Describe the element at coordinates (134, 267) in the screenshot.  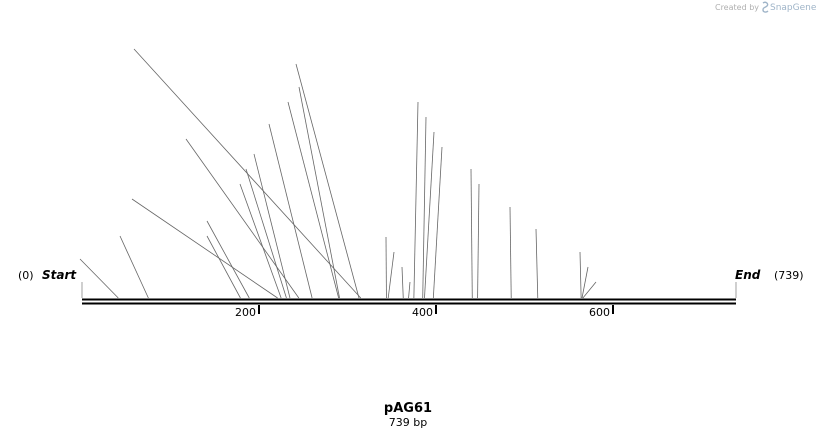
I see `leader-acli` at that location.